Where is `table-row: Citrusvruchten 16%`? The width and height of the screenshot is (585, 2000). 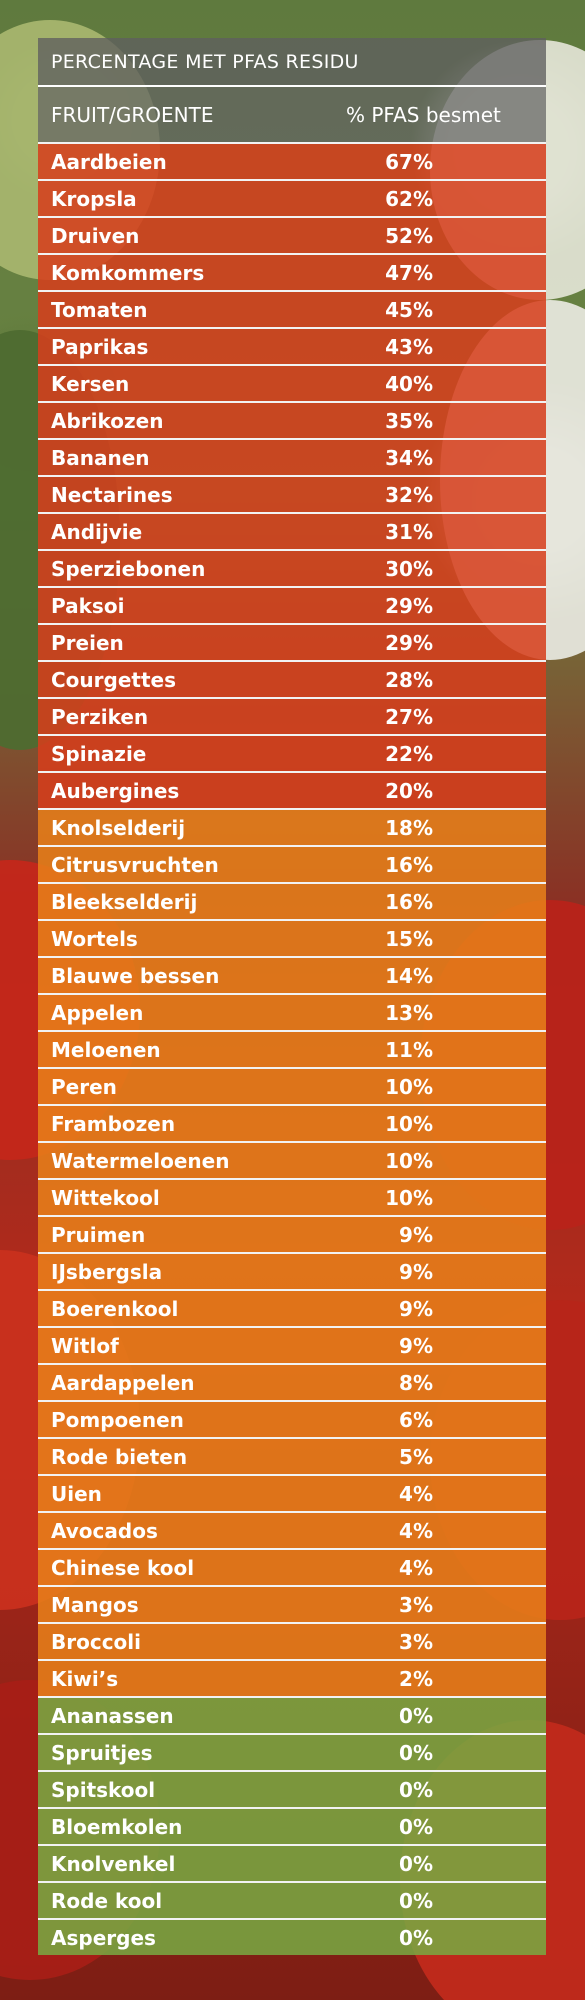
table-row: Citrusvruchten 16% is located at coordinates (292, 863).